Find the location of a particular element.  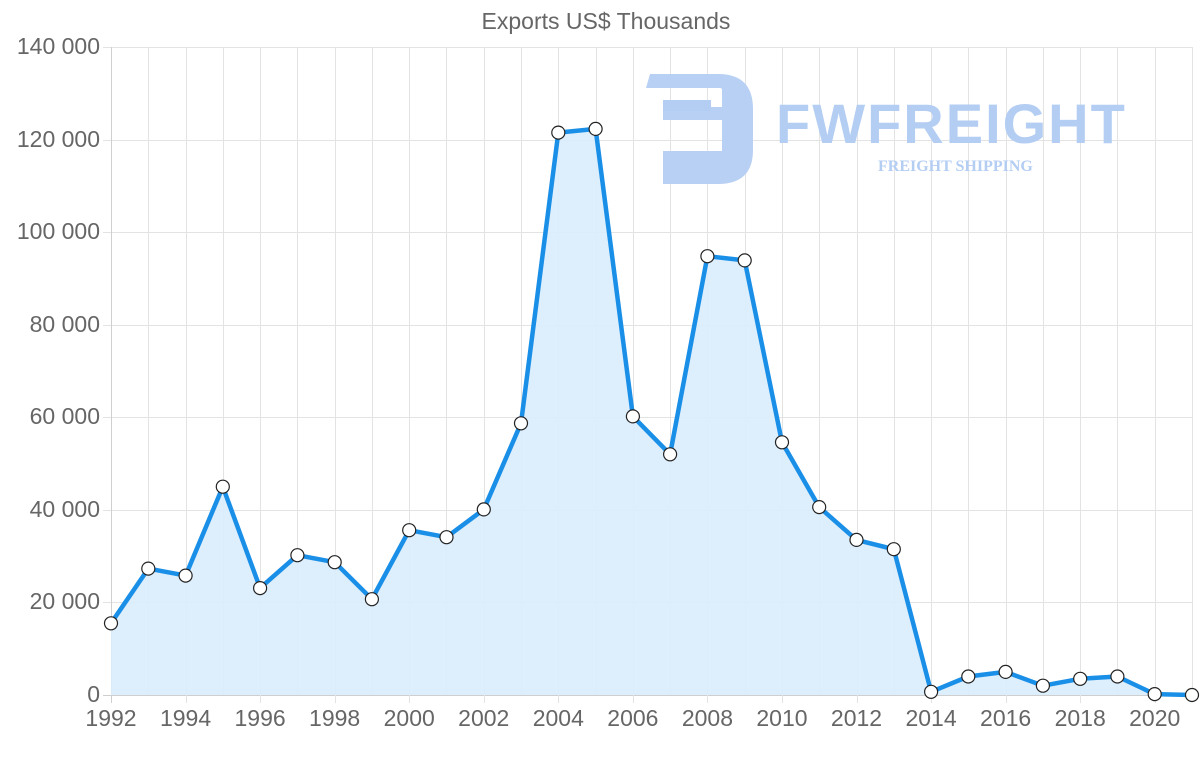

x-tick-label: 2016 is located at coordinates (1006, 718).